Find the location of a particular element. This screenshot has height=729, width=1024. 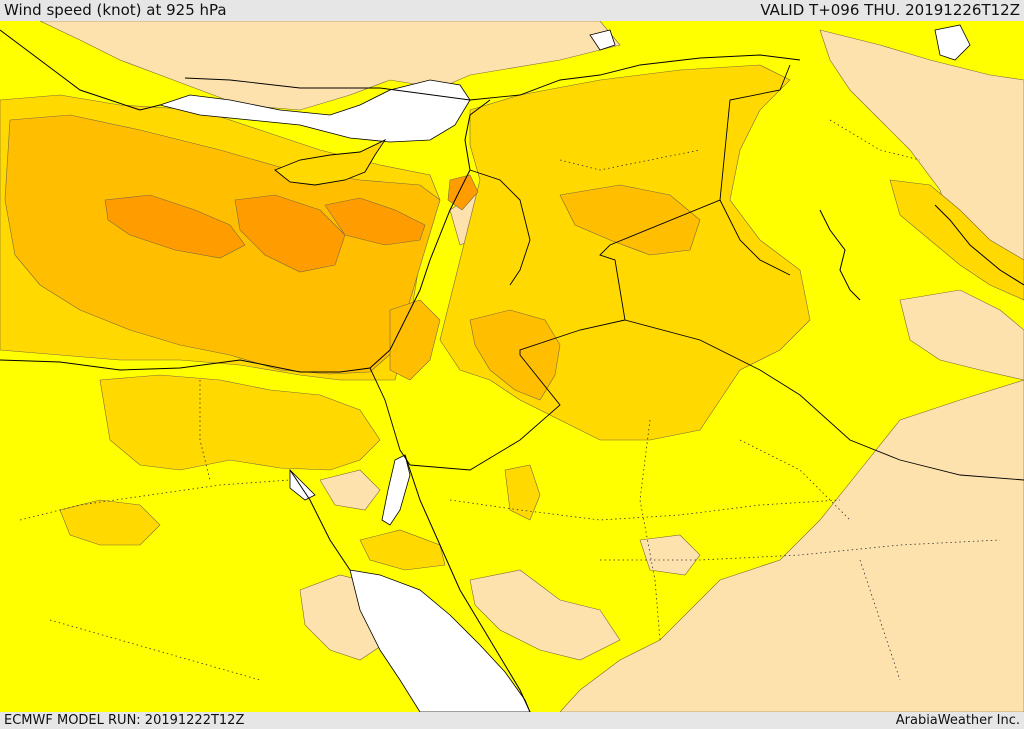

credit: ArabiaWeather Inc. is located at coordinates (957, 720).